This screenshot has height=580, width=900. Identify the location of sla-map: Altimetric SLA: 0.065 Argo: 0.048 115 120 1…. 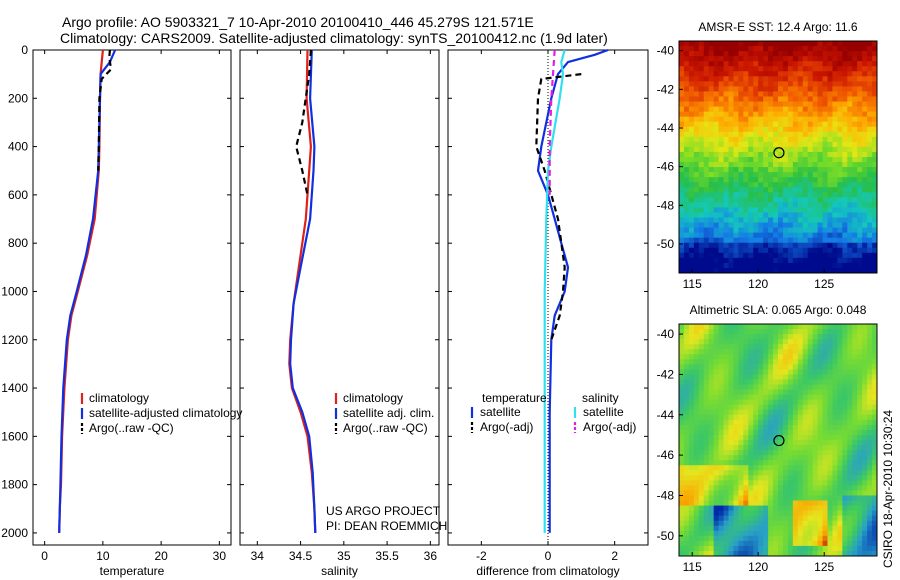
(767, 438).